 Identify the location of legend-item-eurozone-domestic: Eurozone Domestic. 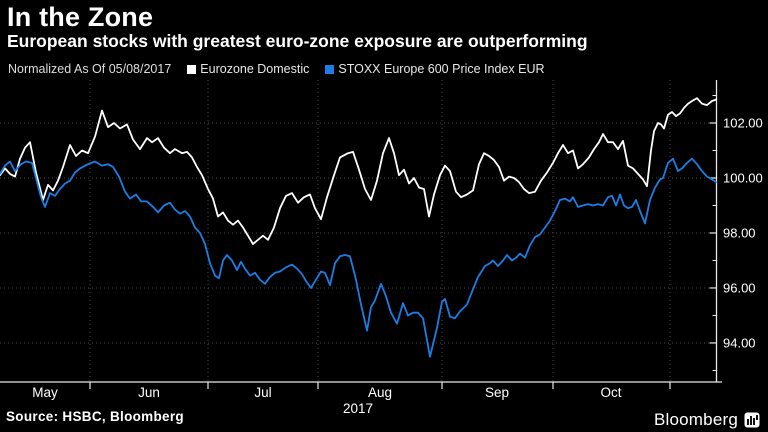
(248, 69).